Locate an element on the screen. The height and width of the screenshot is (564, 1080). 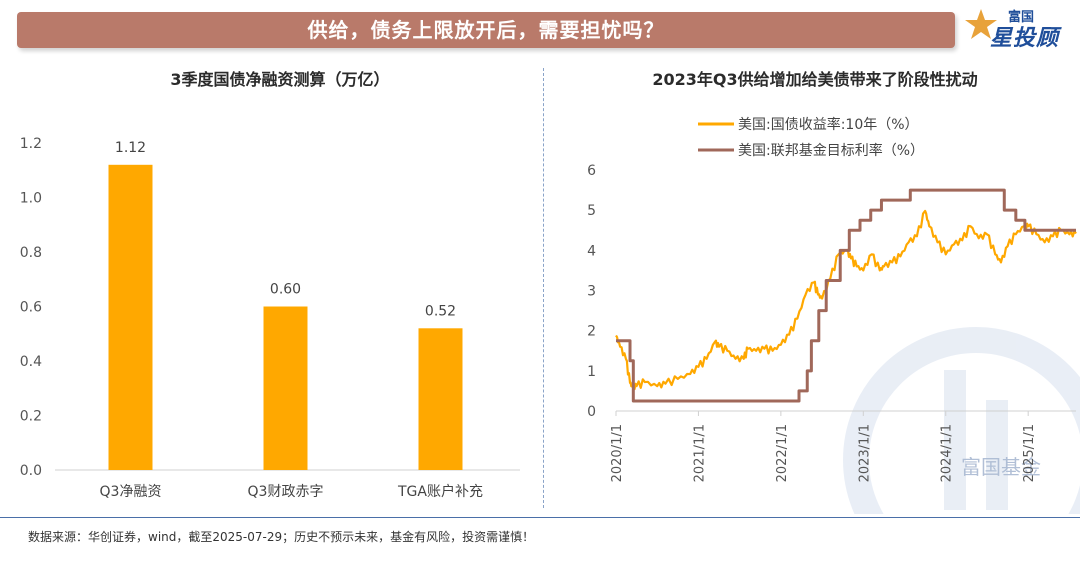
star-icon is located at coordinates (981, 24).